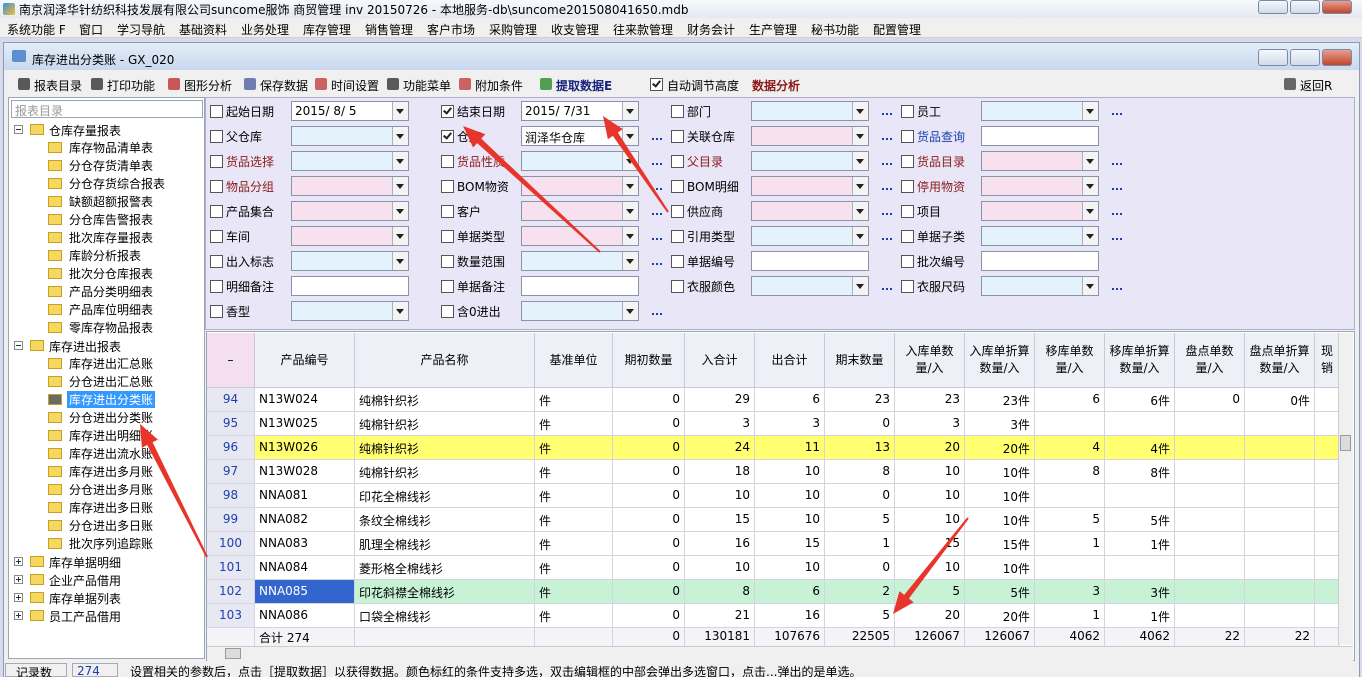  What do you see at coordinates (711, 137) in the screenshot?
I see `filter-label: 关联仓库` at bounding box center [711, 137].